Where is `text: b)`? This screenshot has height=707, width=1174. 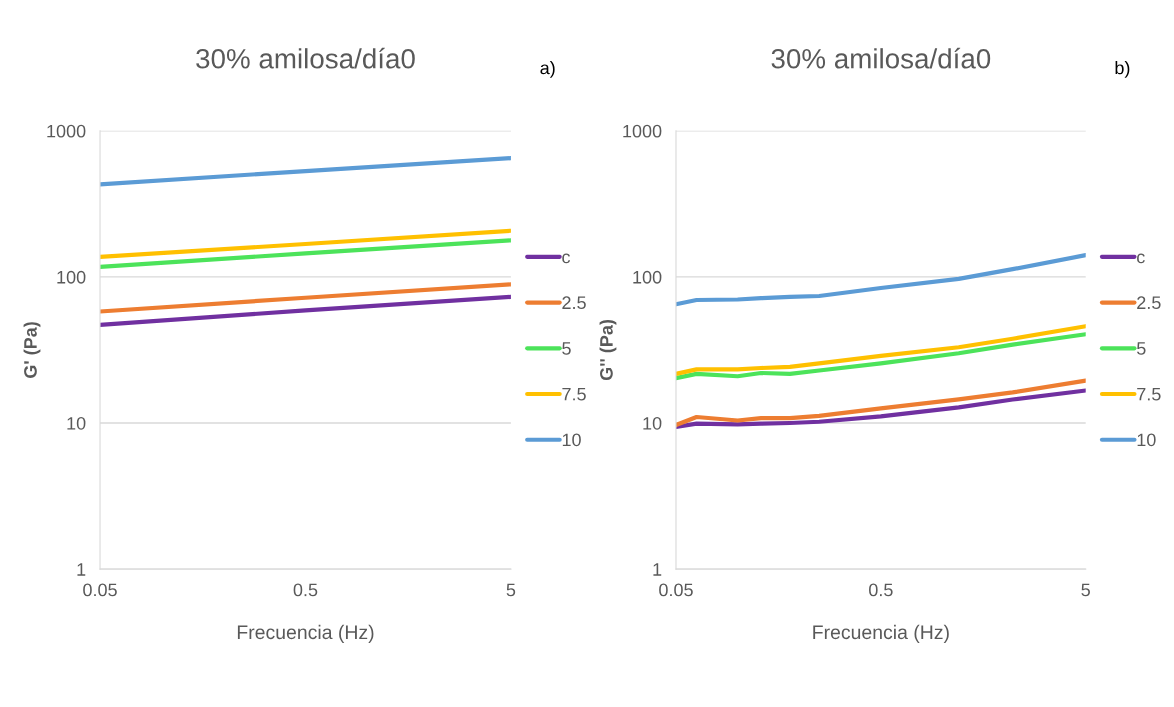 text: b) is located at coordinates (1122, 69).